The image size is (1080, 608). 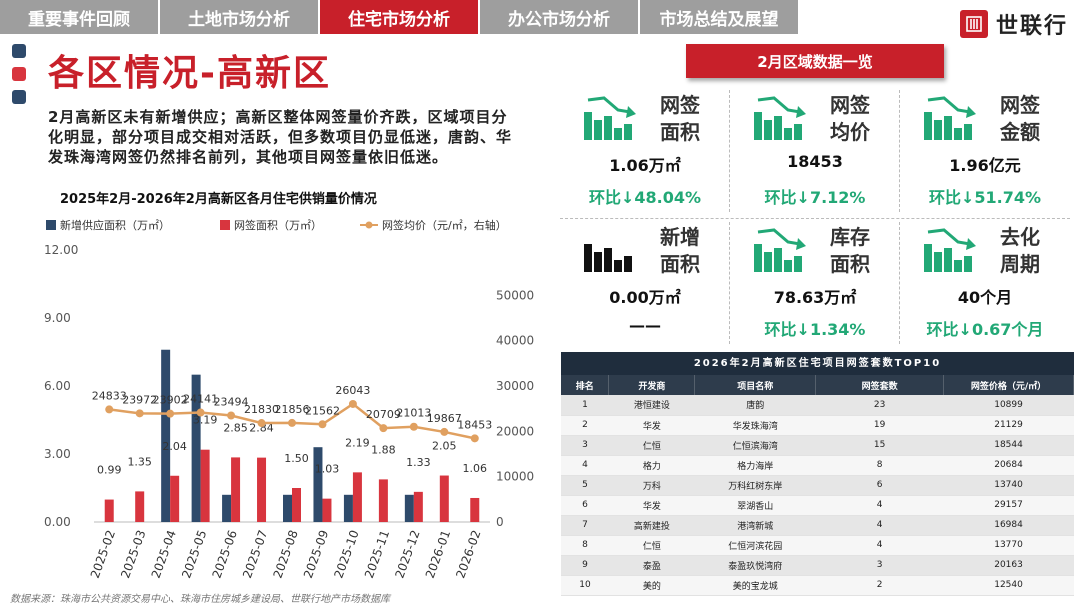 I want to click on cell-project: 美的宝龙城, so click(x=755, y=585).